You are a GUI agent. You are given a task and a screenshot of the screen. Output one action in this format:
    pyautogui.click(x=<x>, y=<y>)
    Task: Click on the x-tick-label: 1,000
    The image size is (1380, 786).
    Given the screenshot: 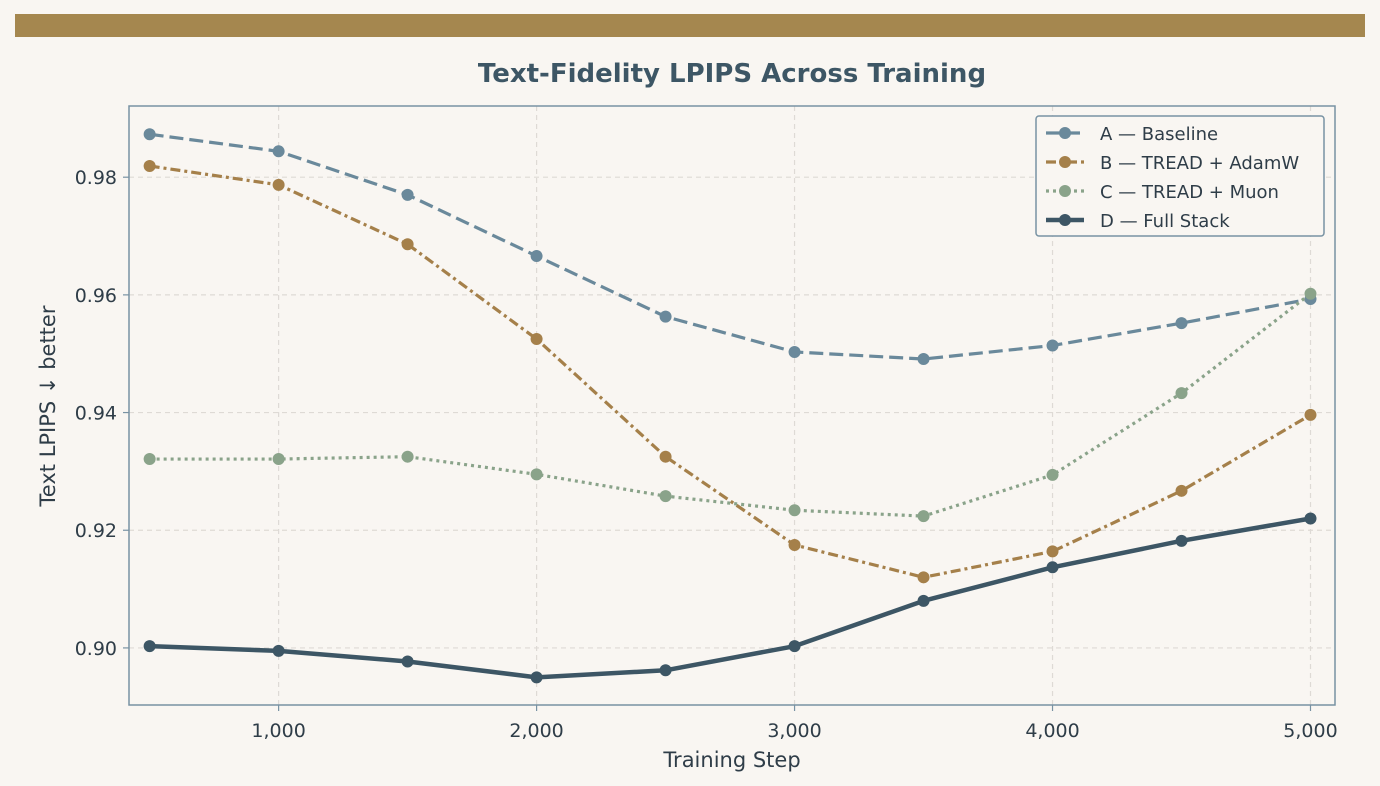 What is the action you would take?
    pyautogui.click(x=278, y=731)
    